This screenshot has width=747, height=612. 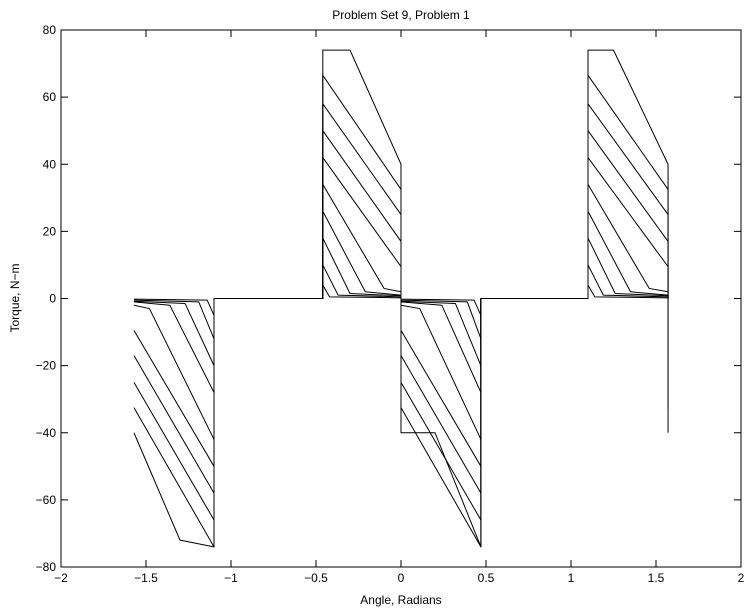 I want to click on x-tick-label: −0.5, so click(x=316, y=578).